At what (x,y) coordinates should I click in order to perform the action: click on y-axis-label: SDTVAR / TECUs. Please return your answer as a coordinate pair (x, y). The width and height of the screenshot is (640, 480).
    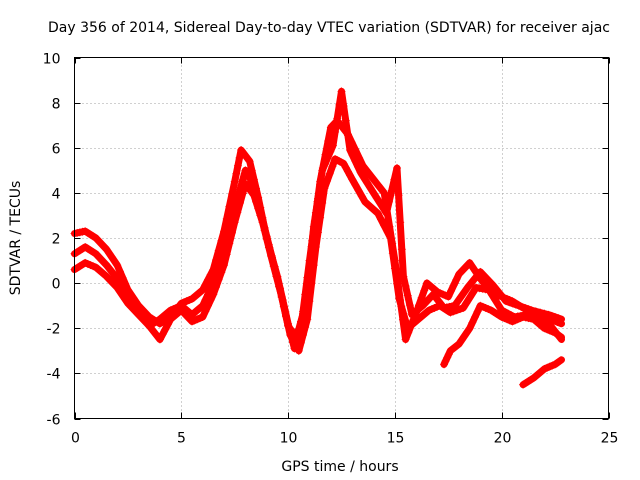
    Looking at the image, I should click on (16, 238).